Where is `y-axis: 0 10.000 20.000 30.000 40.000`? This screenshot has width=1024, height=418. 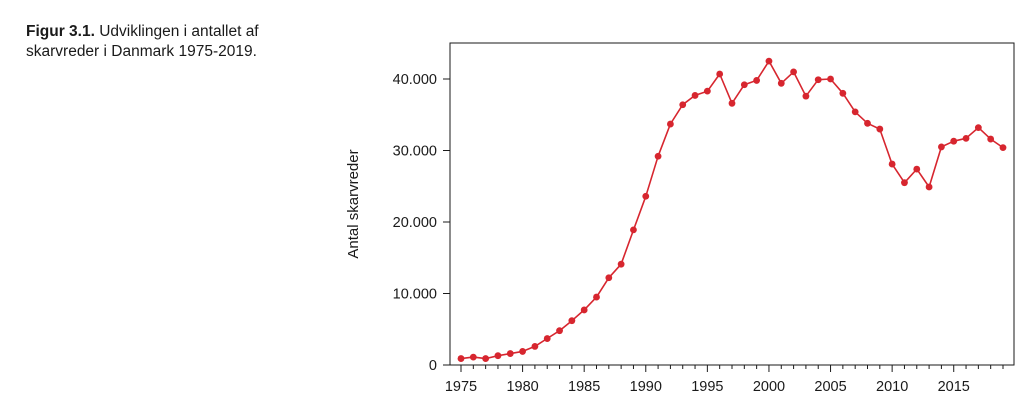
y-axis: 0 10.000 20.000 30.000 40.000 is located at coordinates (421, 223).